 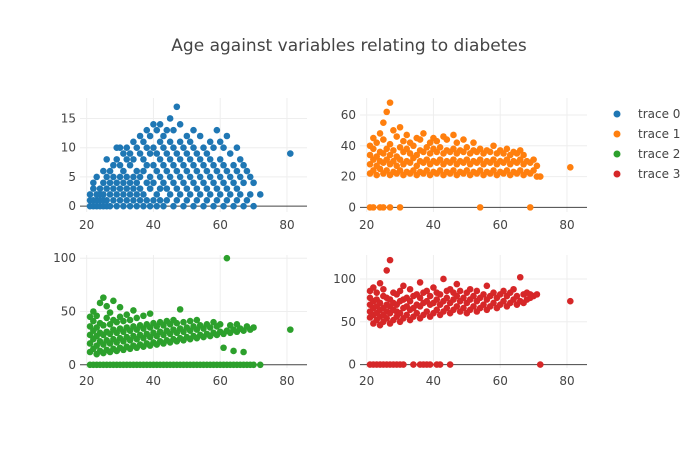 I want to click on x-tick-label: 60, so click(x=500, y=381).